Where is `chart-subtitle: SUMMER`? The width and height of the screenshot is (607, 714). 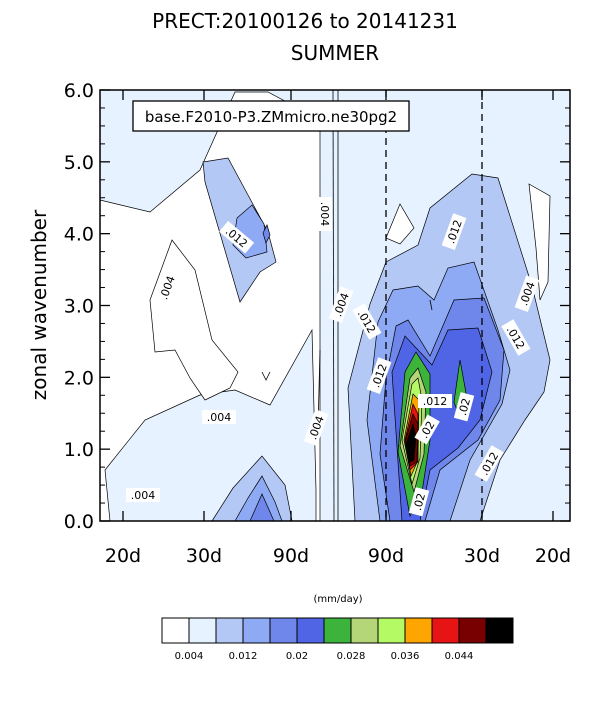
chart-subtitle: SUMMER is located at coordinates (335, 53).